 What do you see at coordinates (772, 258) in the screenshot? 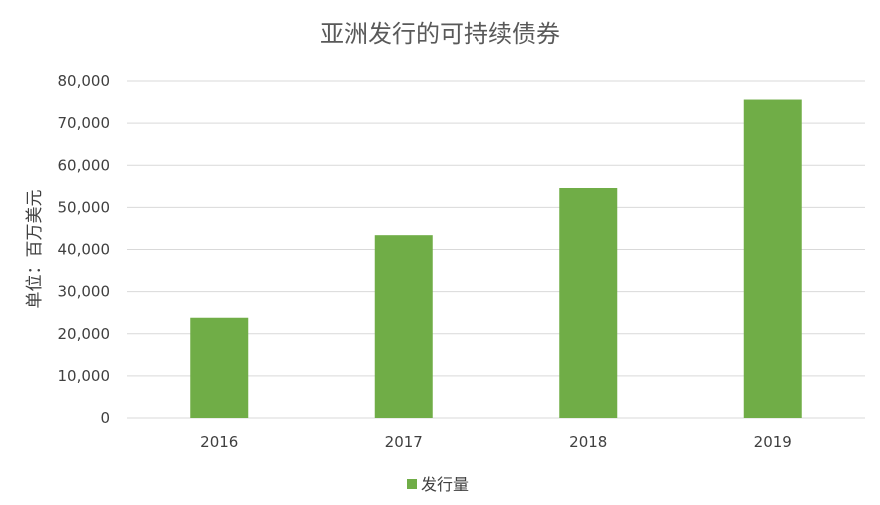
I see `bar-2019` at bounding box center [772, 258].